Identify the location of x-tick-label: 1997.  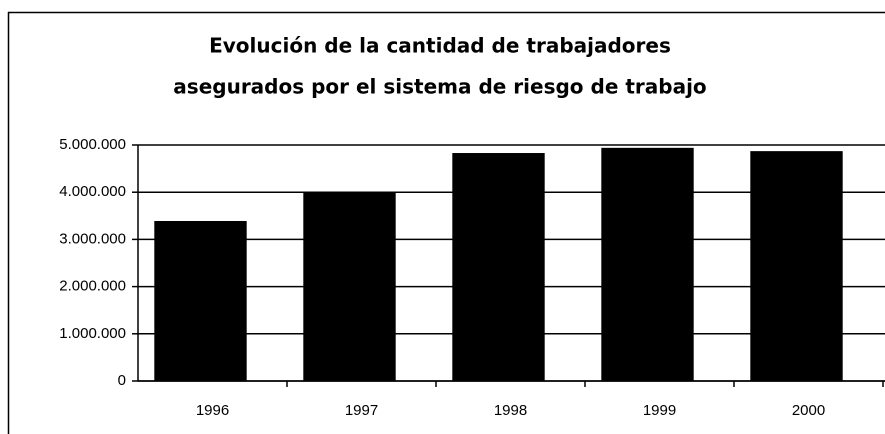
(361, 410).